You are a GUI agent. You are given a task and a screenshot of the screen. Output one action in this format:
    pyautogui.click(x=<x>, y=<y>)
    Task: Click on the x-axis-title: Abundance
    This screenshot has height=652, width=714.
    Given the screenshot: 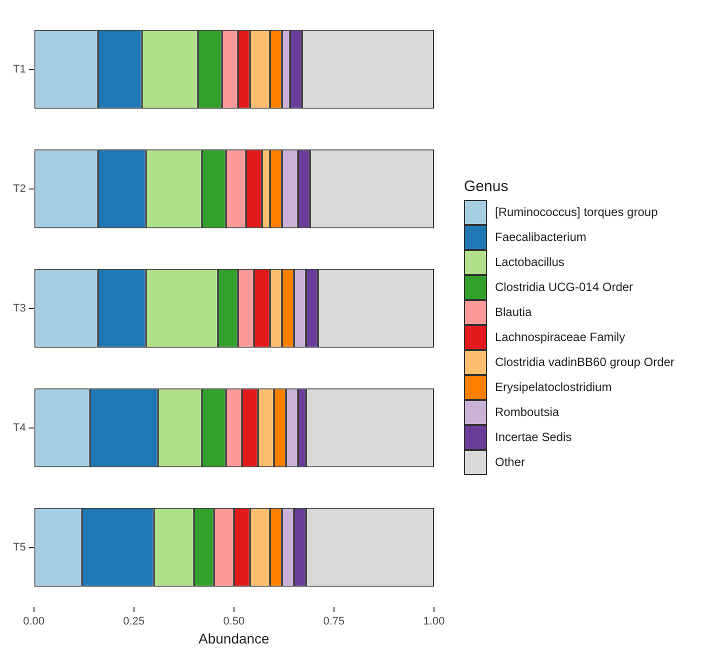 What is the action you would take?
    pyautogui.click(x=234, y=638)
    